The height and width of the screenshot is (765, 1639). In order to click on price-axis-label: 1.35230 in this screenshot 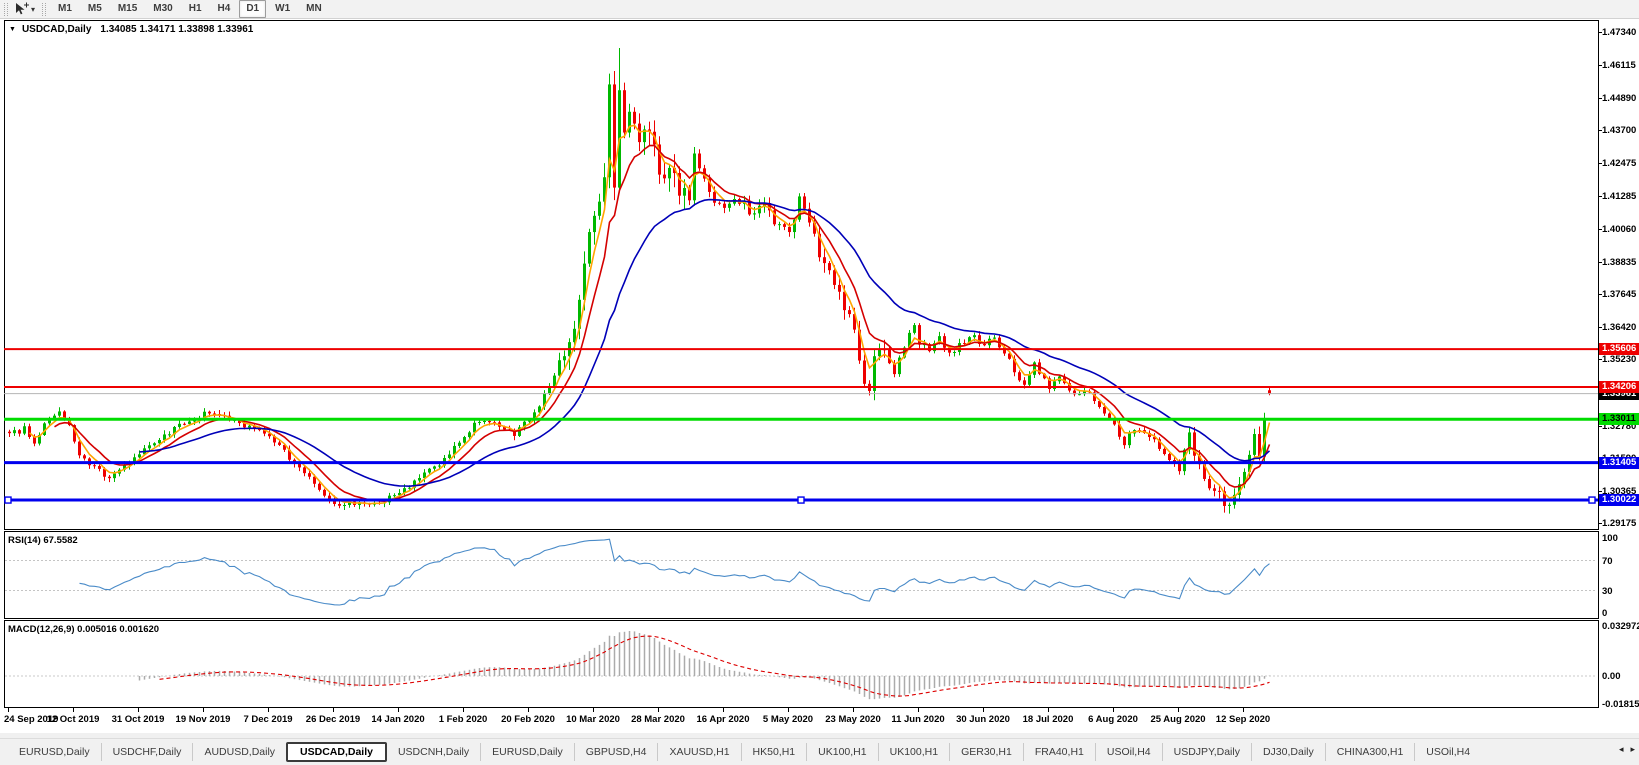, I will do `click(1619, 360)`.